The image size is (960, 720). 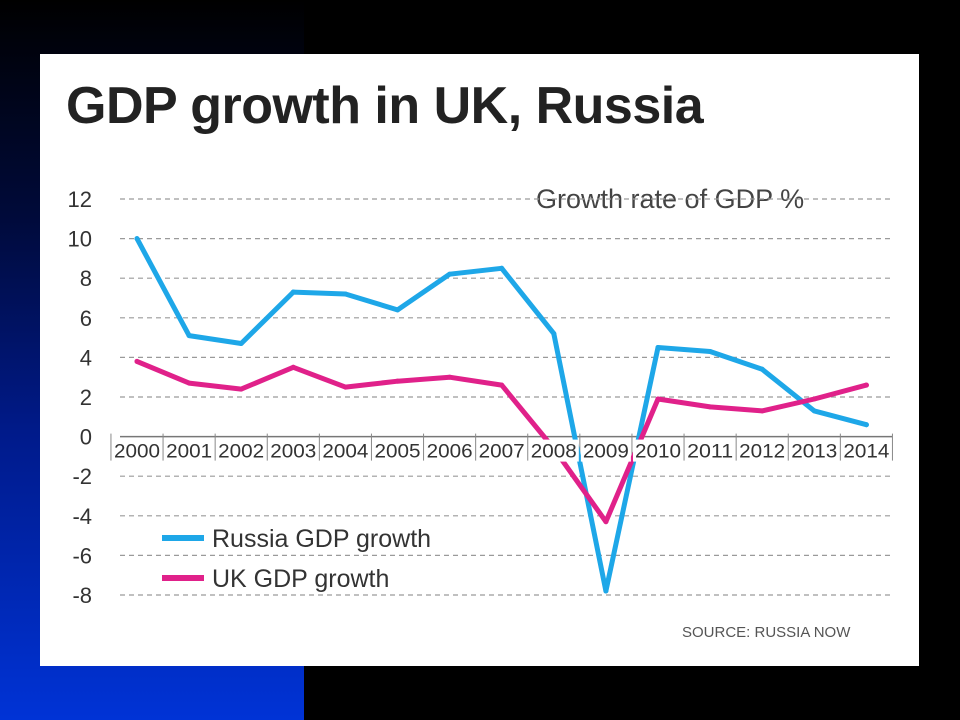 I want to click on x-tick-label: 2010, so click(x=658, y=452).